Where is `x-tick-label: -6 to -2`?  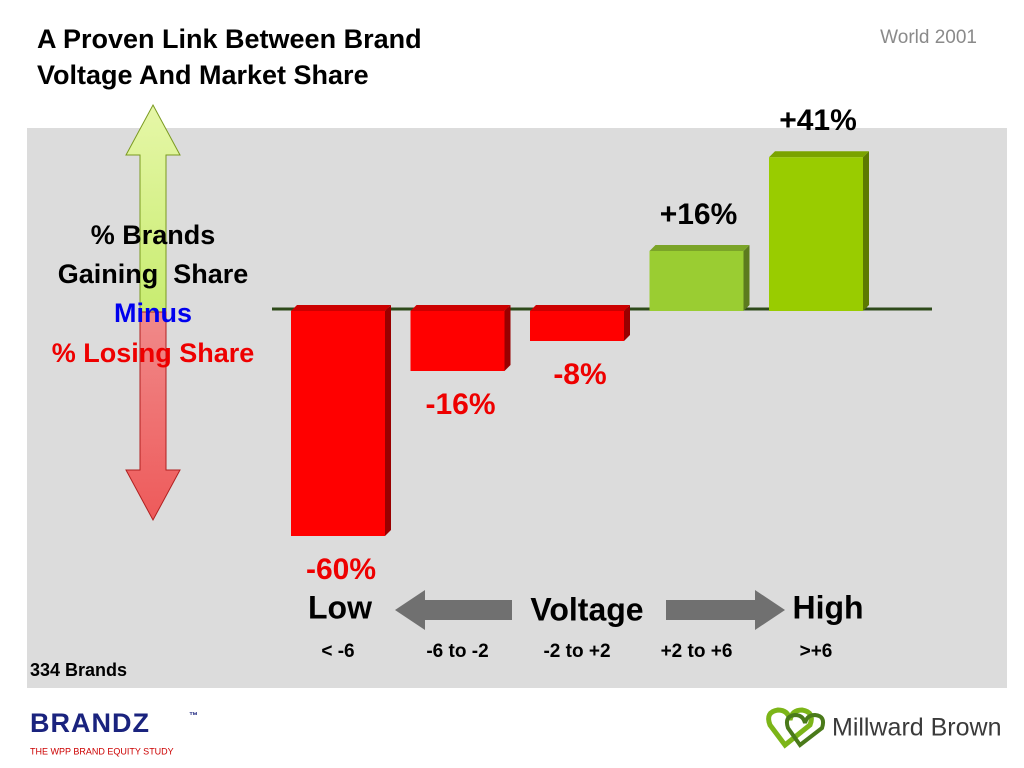 x-tick-label: -6 to -2 is located at coordinates (457, 651).